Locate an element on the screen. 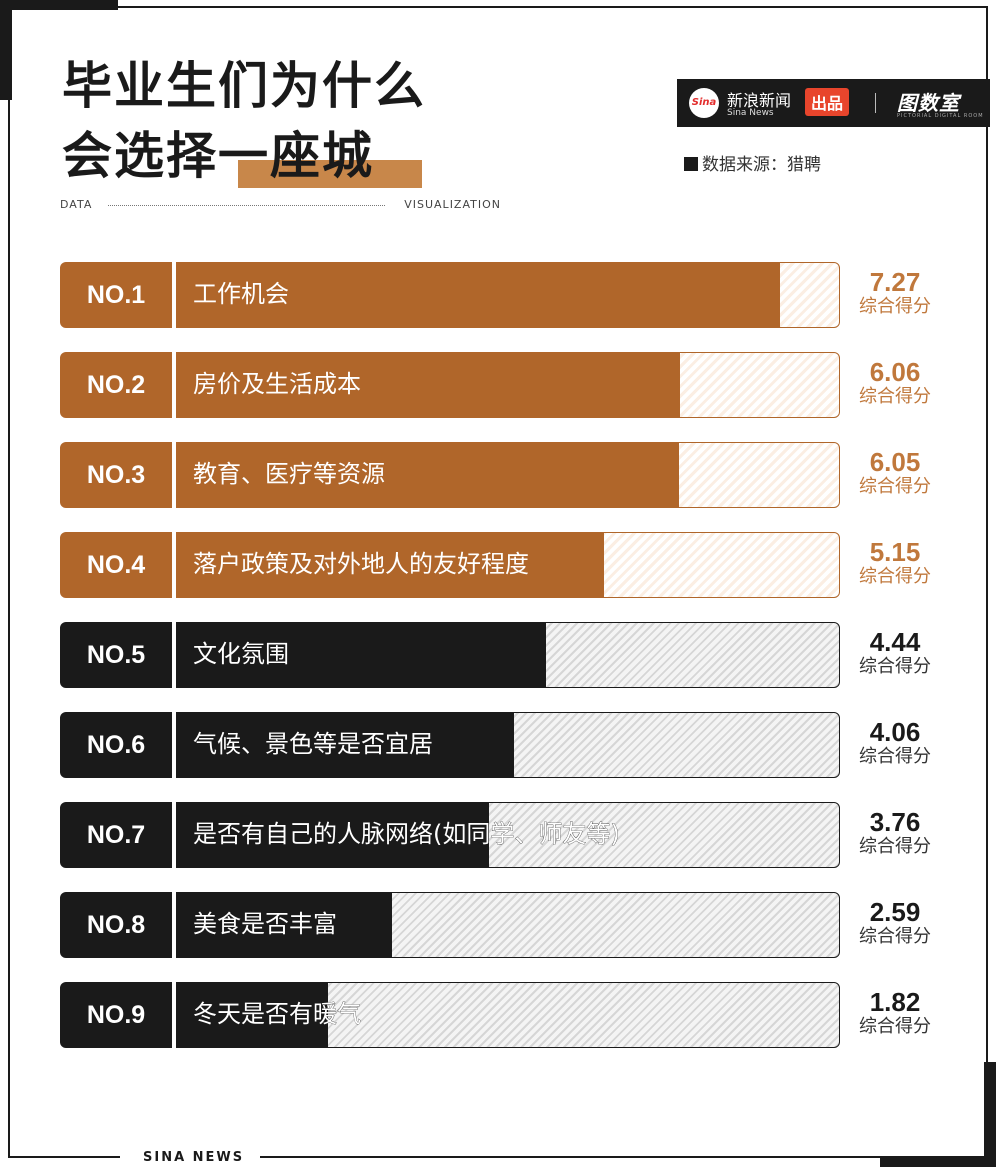  bar-category-label: 房价及生活成本 is located at coordinates (277, 384).